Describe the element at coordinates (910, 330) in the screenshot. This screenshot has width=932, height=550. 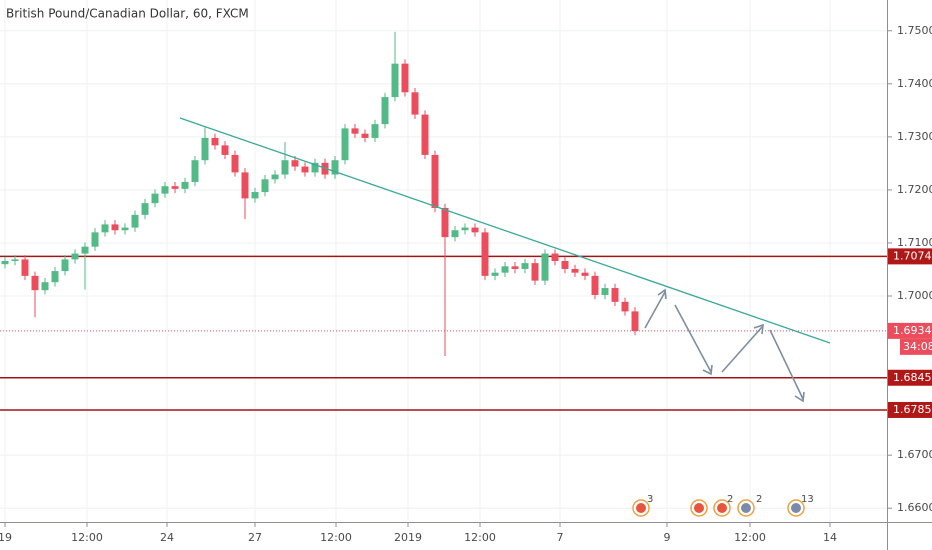
I see `last-price-tag` at that location.